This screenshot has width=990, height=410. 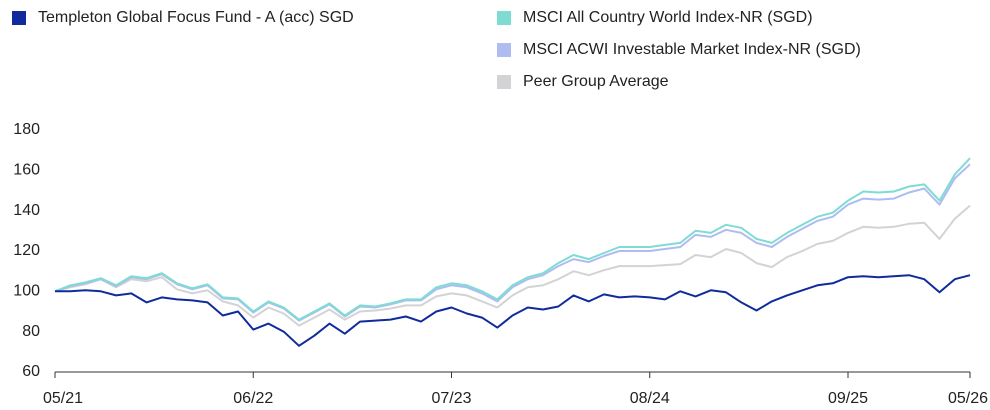 I want to click on x-tick-label: 08/24, so click(x=650, y=398).